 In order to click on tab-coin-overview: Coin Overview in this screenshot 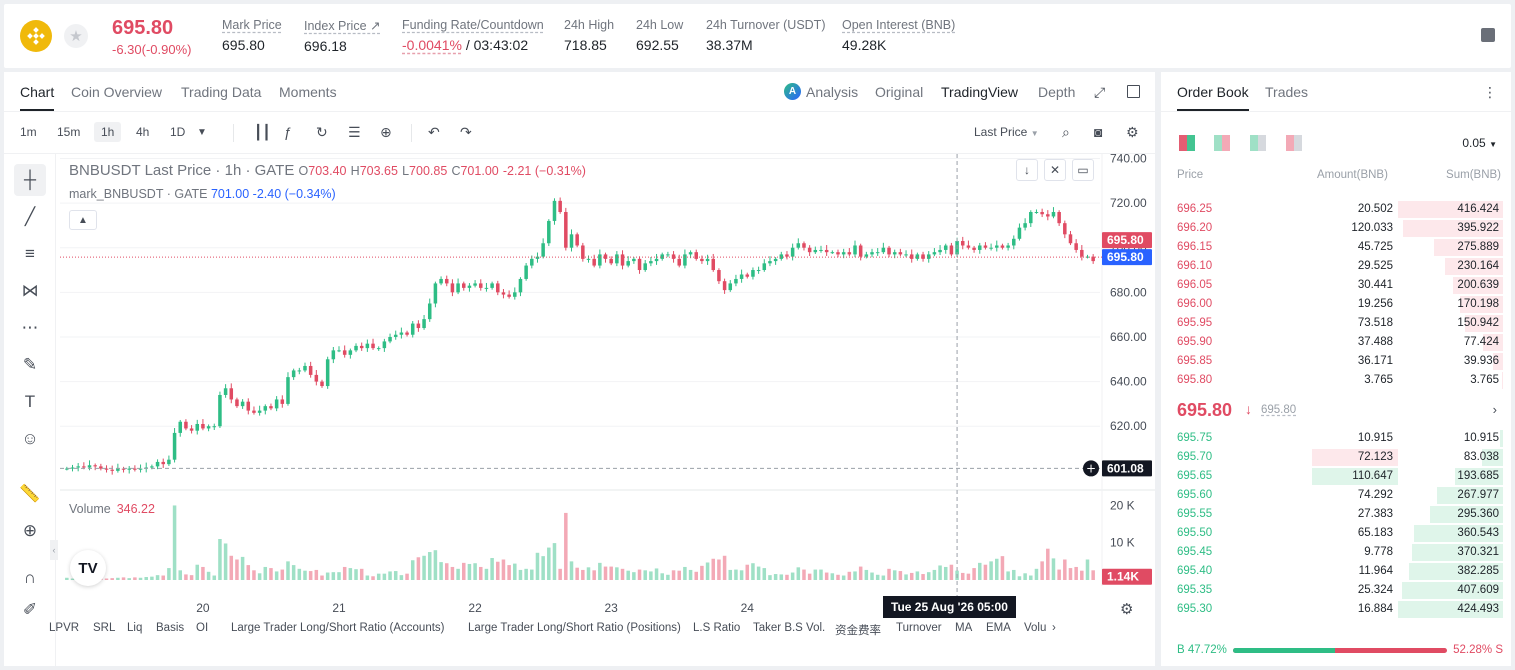, I will do `click(117, 92)`.